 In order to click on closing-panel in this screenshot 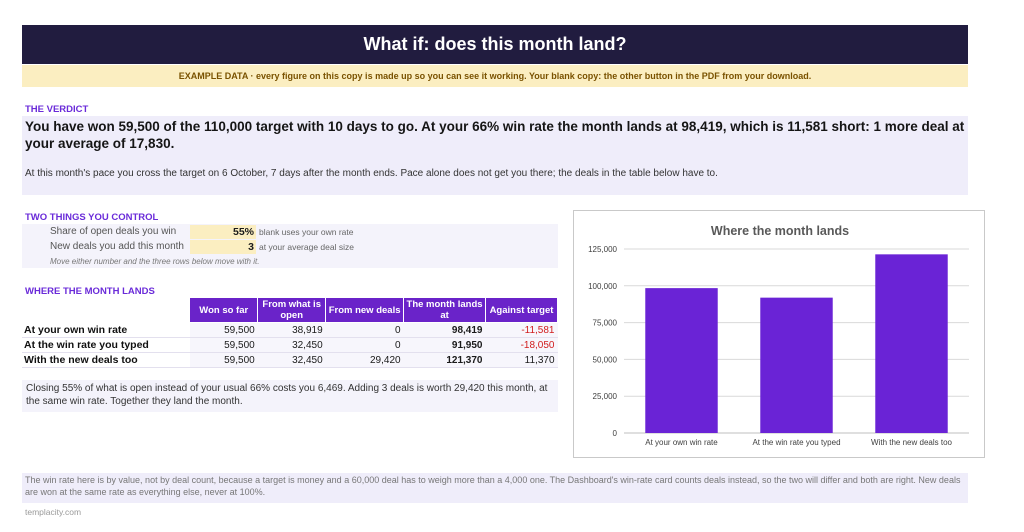, I will do `click(290, 396)`.